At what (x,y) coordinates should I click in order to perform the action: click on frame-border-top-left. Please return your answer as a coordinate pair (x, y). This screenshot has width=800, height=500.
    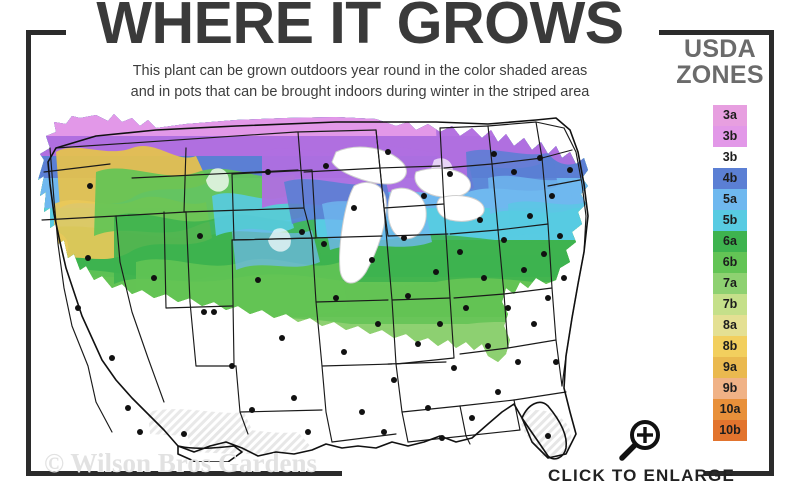
    Looking at the image, I should click on (46, 32).